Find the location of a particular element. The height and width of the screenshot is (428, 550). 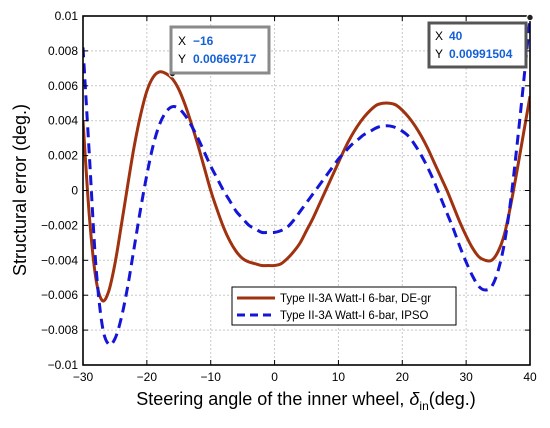

x-tick-labels: −30 −20 −10 0 10 20 30 40 is located at coordinates (305, 377).